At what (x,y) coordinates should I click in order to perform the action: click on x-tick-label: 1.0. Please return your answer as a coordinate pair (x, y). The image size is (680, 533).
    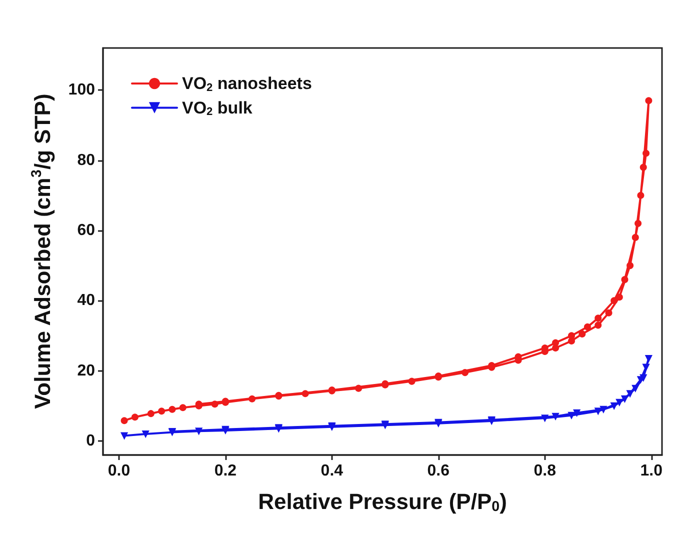
    Looking at the image, I should click on (651, 471).